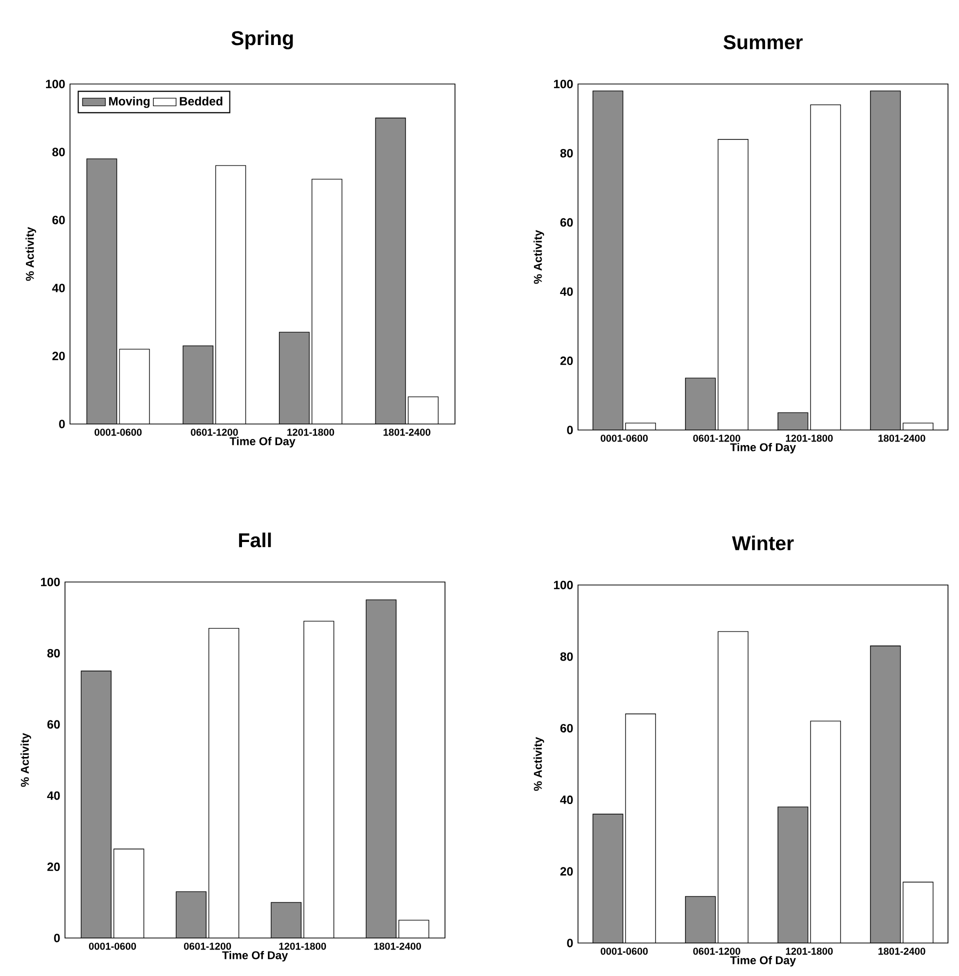 Image resolution: width=959 pixels, height=976 pixels. What do you see at coordinates (763, 42) in the screenshot?
I see `chart-title: Summer` at bounding box center [763, 42].